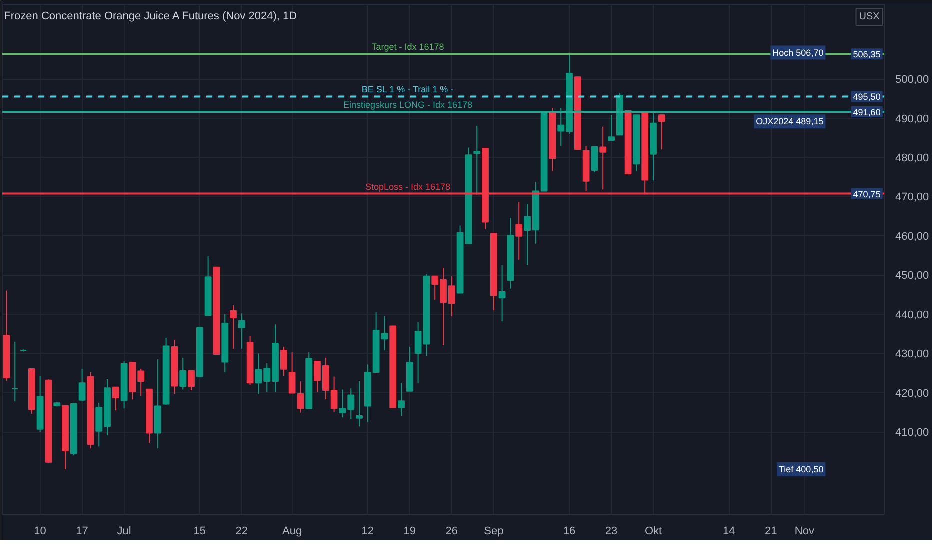 The width and height of the screenshot is (932, 550). I want to click on x-tick-label: 19, so click(410, 532).